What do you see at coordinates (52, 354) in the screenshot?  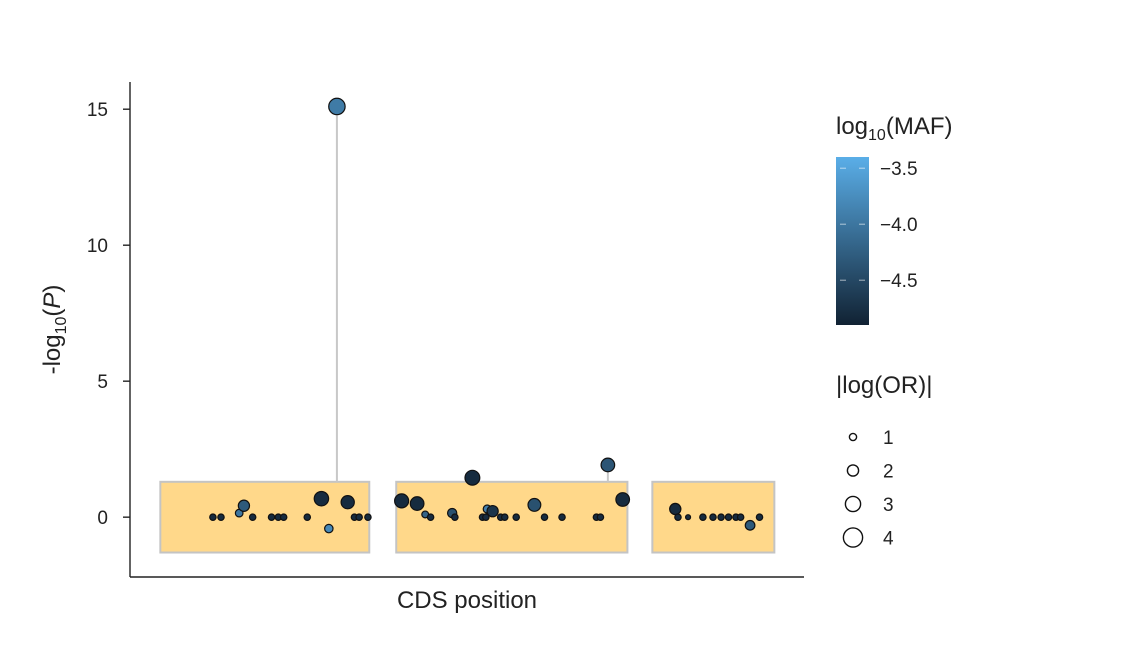 I see `y-axis-title-prefix: -log` at bounding box center [52, 354].